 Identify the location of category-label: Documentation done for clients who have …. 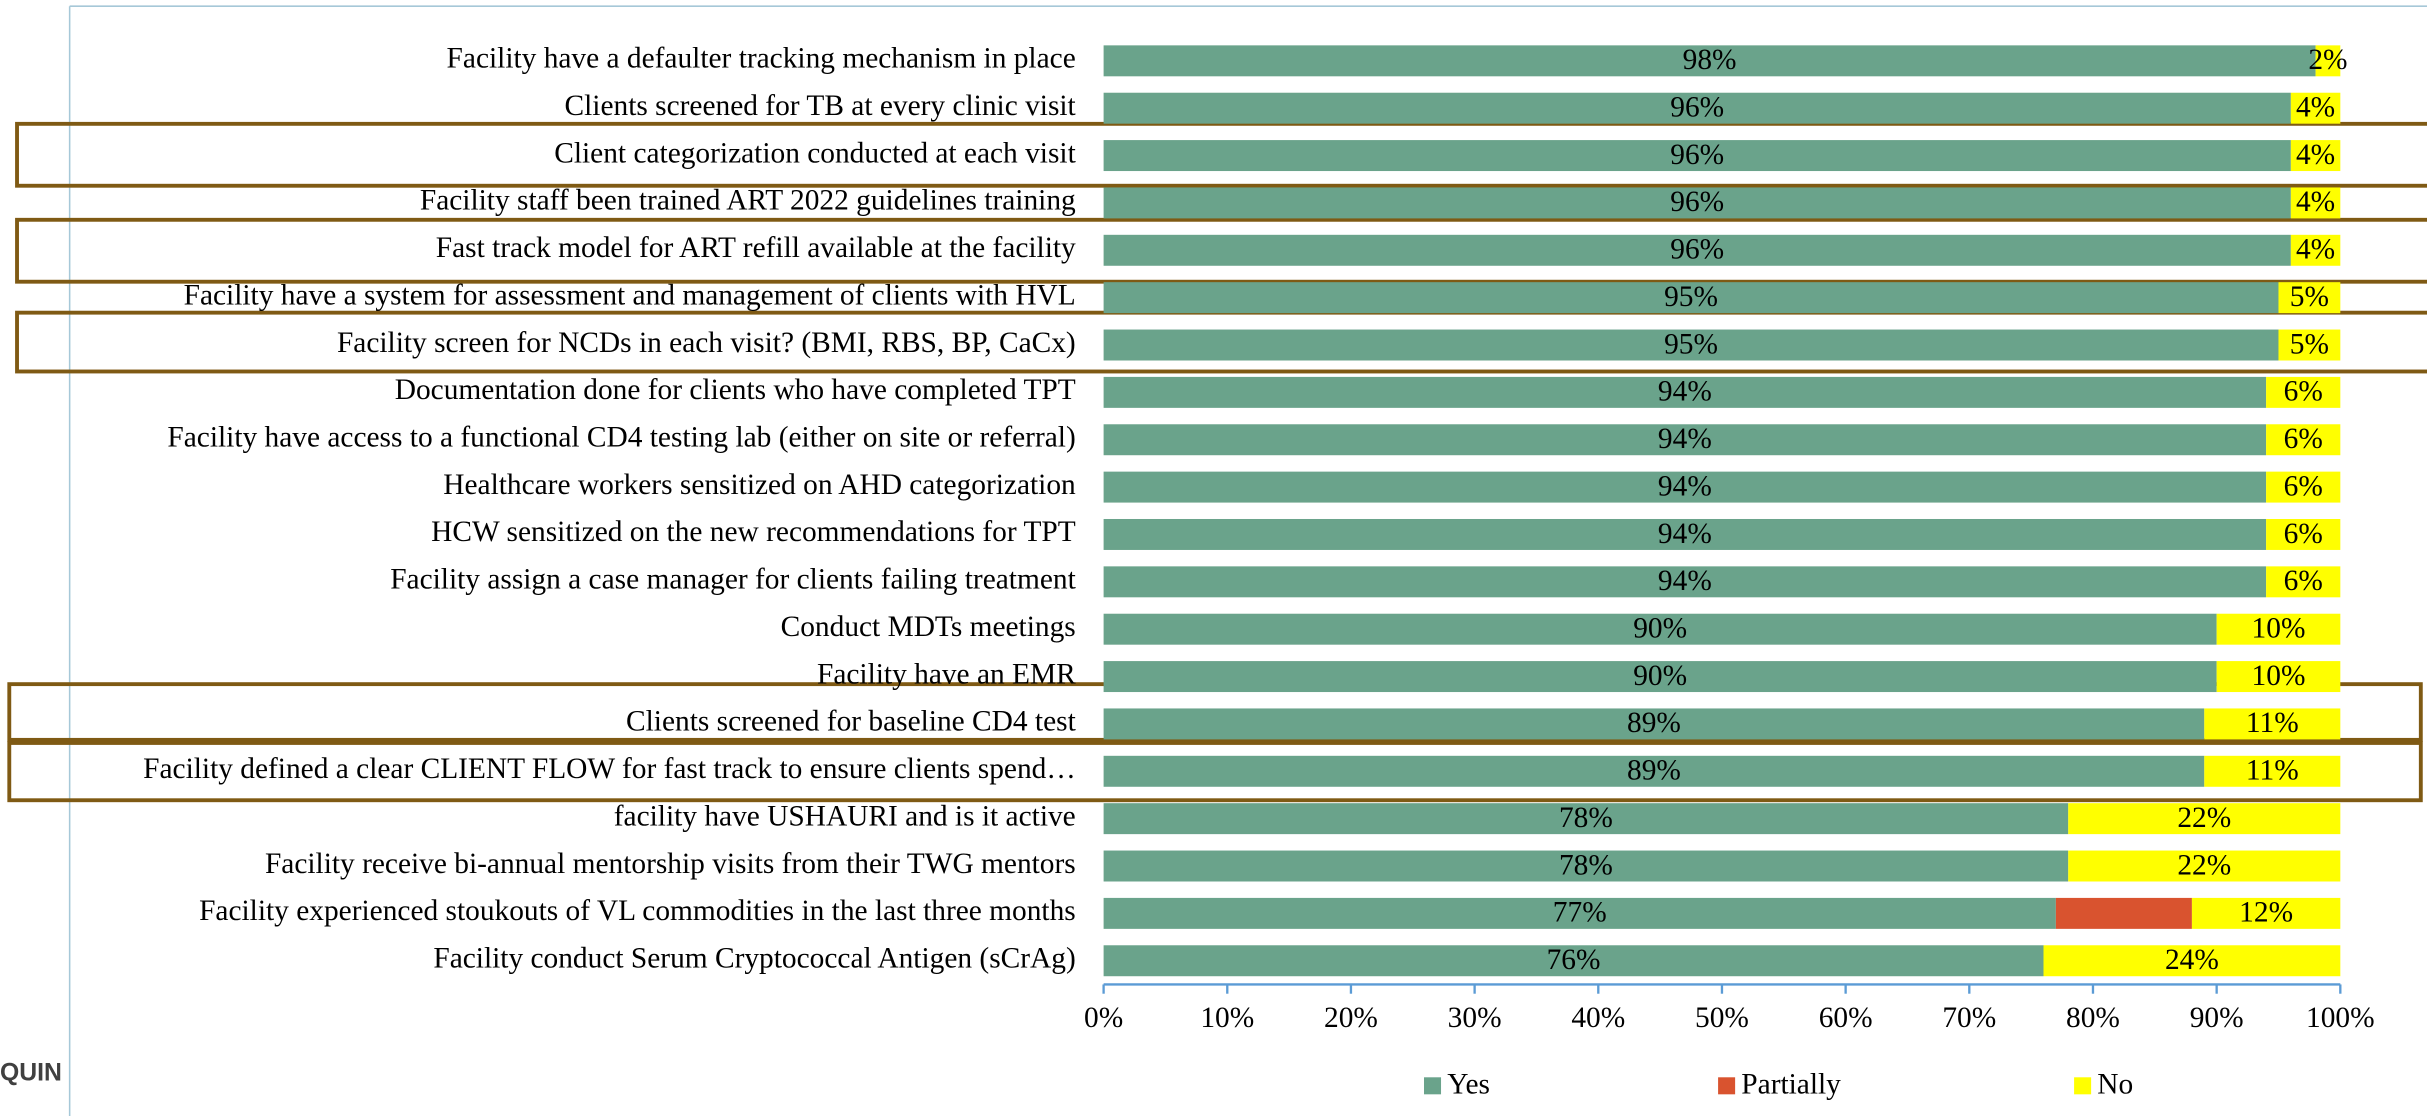
(735, 390).